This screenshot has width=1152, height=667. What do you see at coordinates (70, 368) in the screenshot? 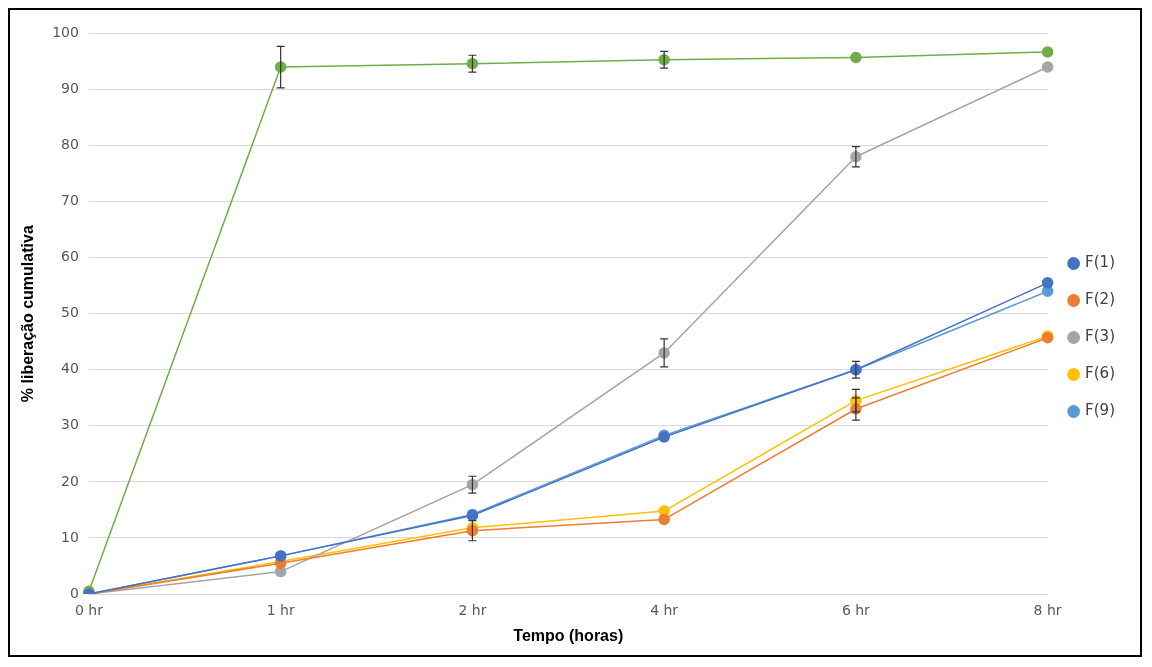
I see `y-tick-label: 40` at bounding box center [70, 368].